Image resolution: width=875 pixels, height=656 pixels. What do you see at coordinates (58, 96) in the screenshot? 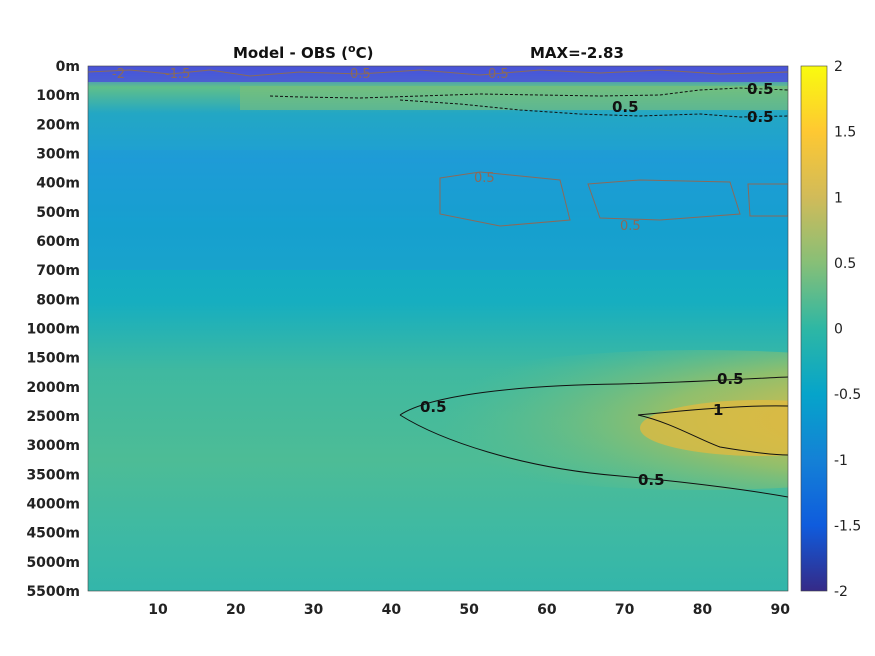
I see `y-tick-label: 100m` at bounding box center [58, 96].